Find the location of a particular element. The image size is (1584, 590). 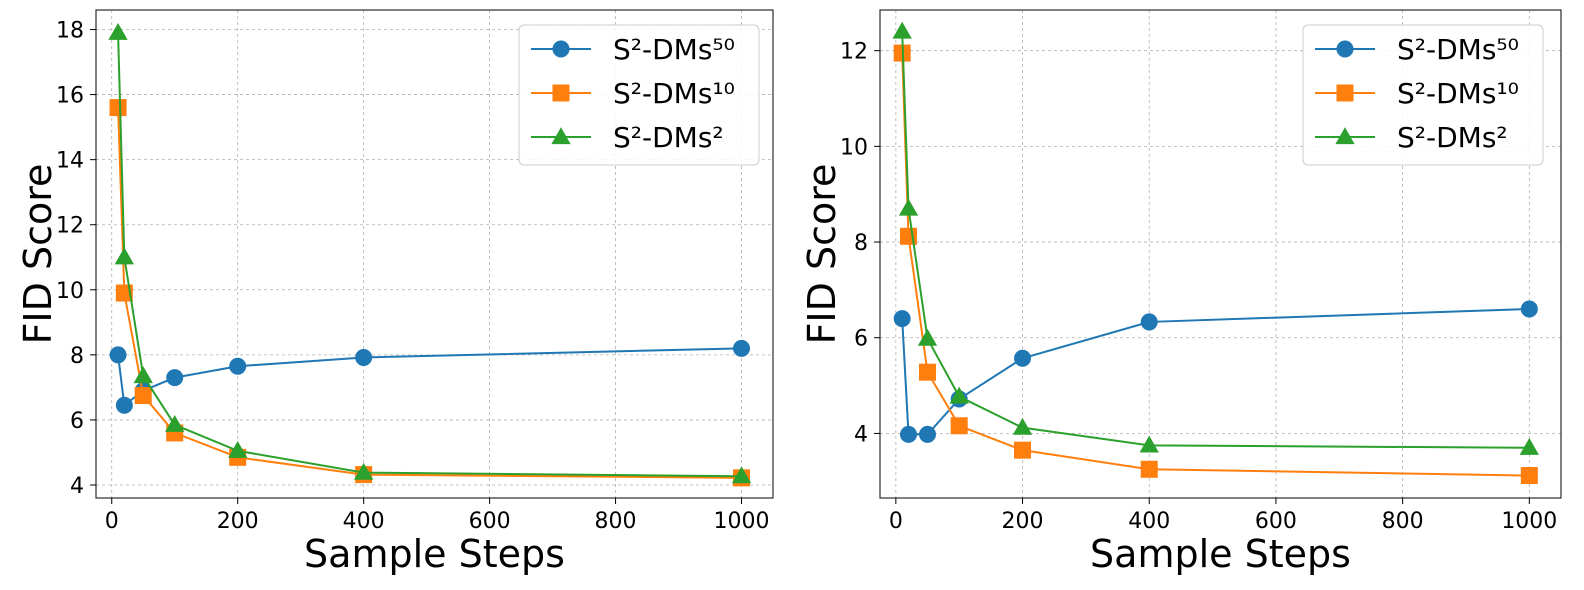

y-tick-label: 16 is located at coordinates (70, 96).